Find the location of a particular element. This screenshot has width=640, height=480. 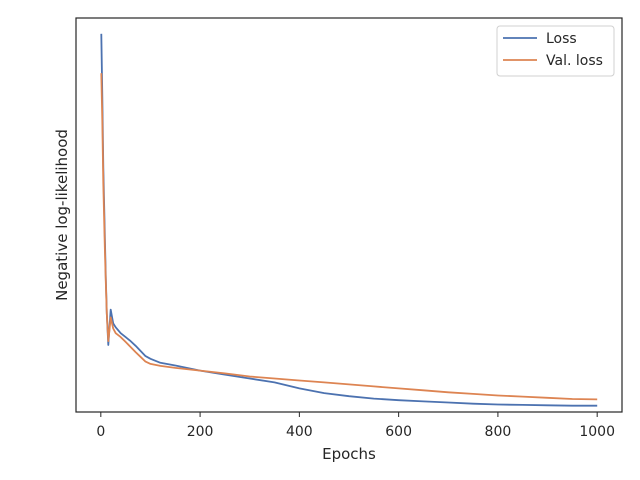

legend: Loss Val. loss is located at coordinates (555, 51).